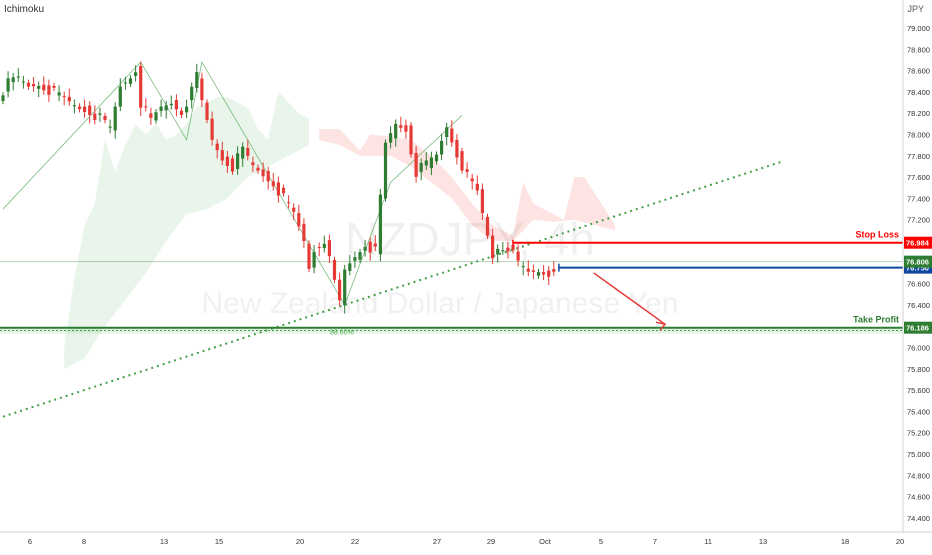 The image size is (932, 555). I want to click on x-tick-label: 7, so click(655, 541).